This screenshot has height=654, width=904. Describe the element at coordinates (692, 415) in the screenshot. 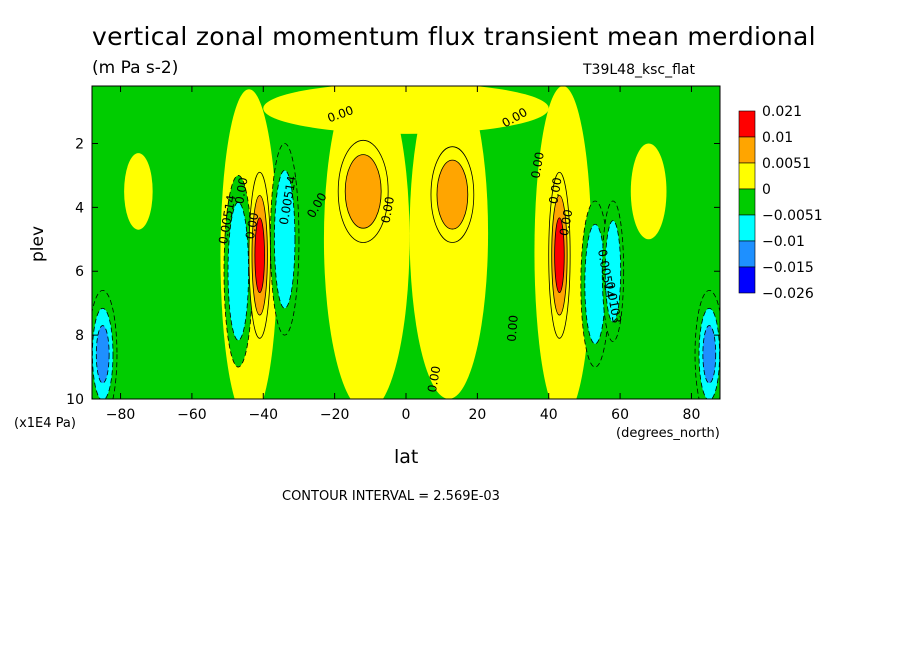

I see `x-tick-label: 80` at that location.